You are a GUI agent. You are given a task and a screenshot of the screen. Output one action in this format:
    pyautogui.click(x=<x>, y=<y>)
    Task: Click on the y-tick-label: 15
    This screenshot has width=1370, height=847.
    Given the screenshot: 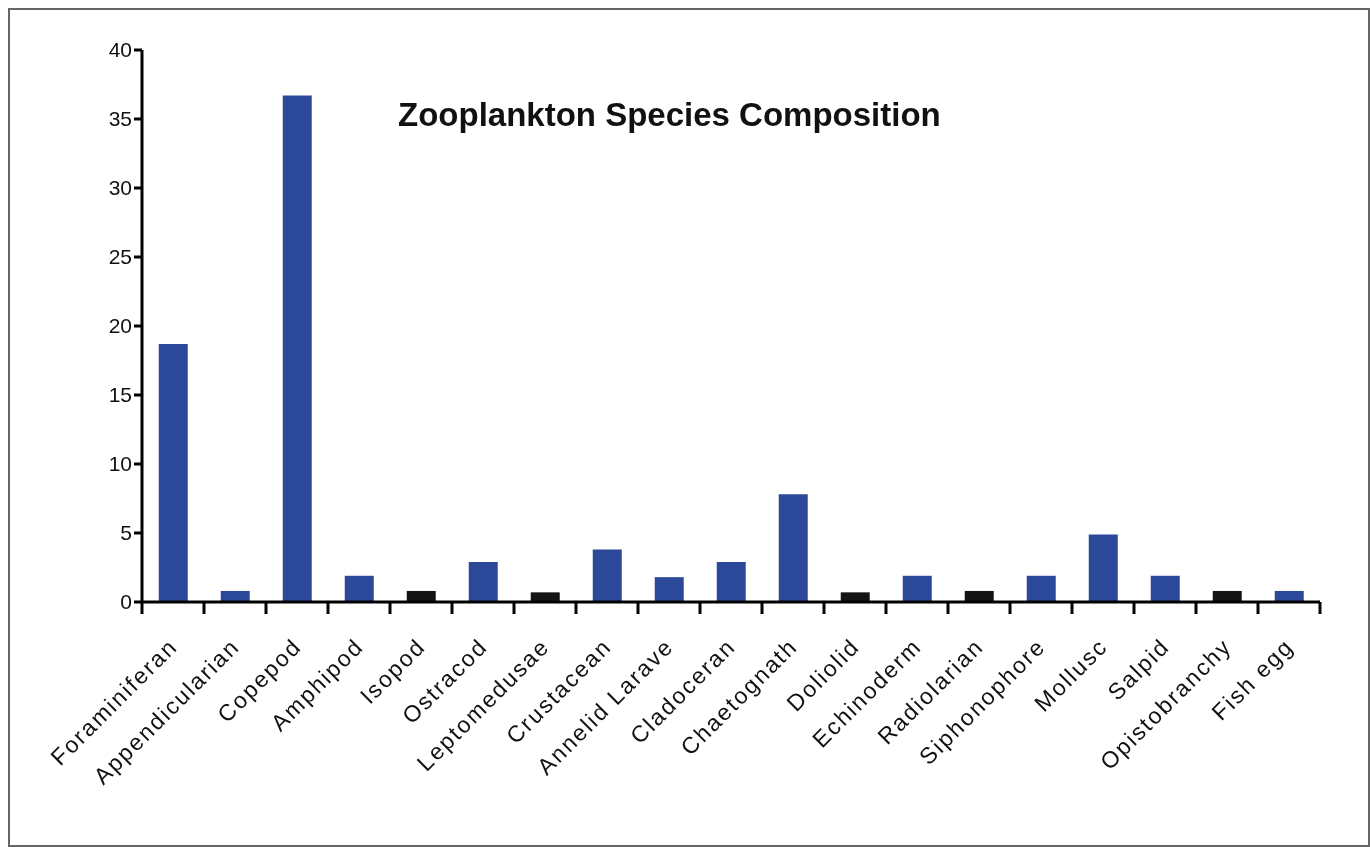 What is the action you would take?
    pyautogui.click(x=120, y=395)
    